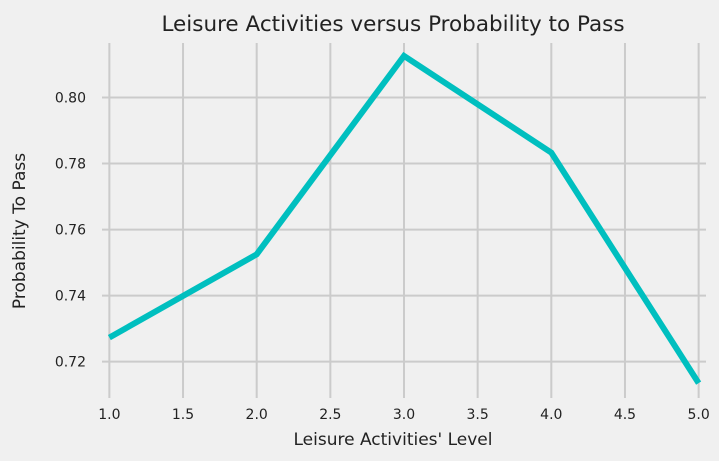 The image size is (719, 461). Describe the element at coordinates (109, 415) in the screenshot. I see `x-tick-label: 1.0` at that location.